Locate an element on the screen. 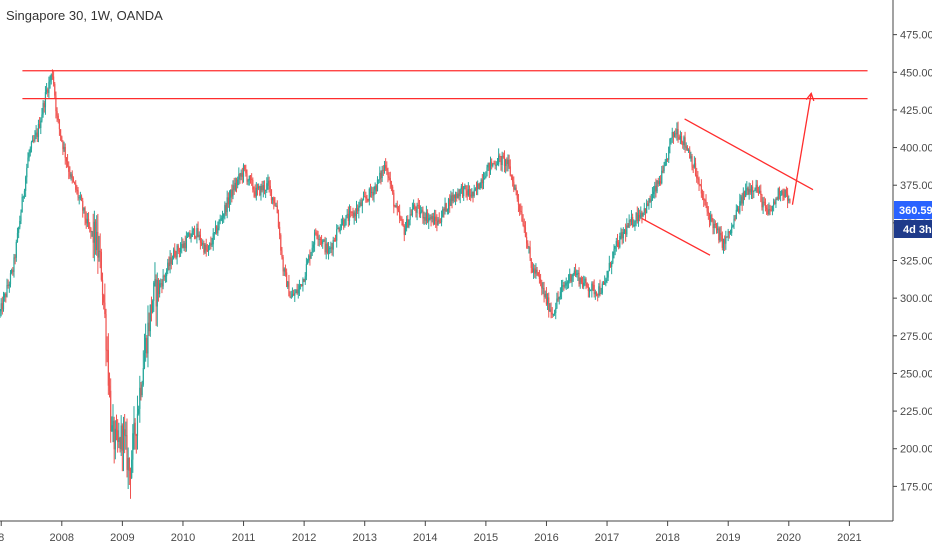 The width and height of the screenshot is (932, 550). bar-countdown-label: 4d 3h is located at coordinates (917, 230).